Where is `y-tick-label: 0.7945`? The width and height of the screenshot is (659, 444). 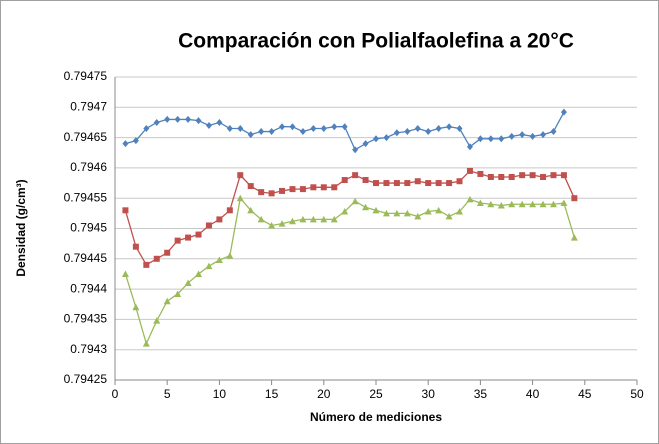
y-tick-label: 0.7945 is located at coordinates (88, 228).